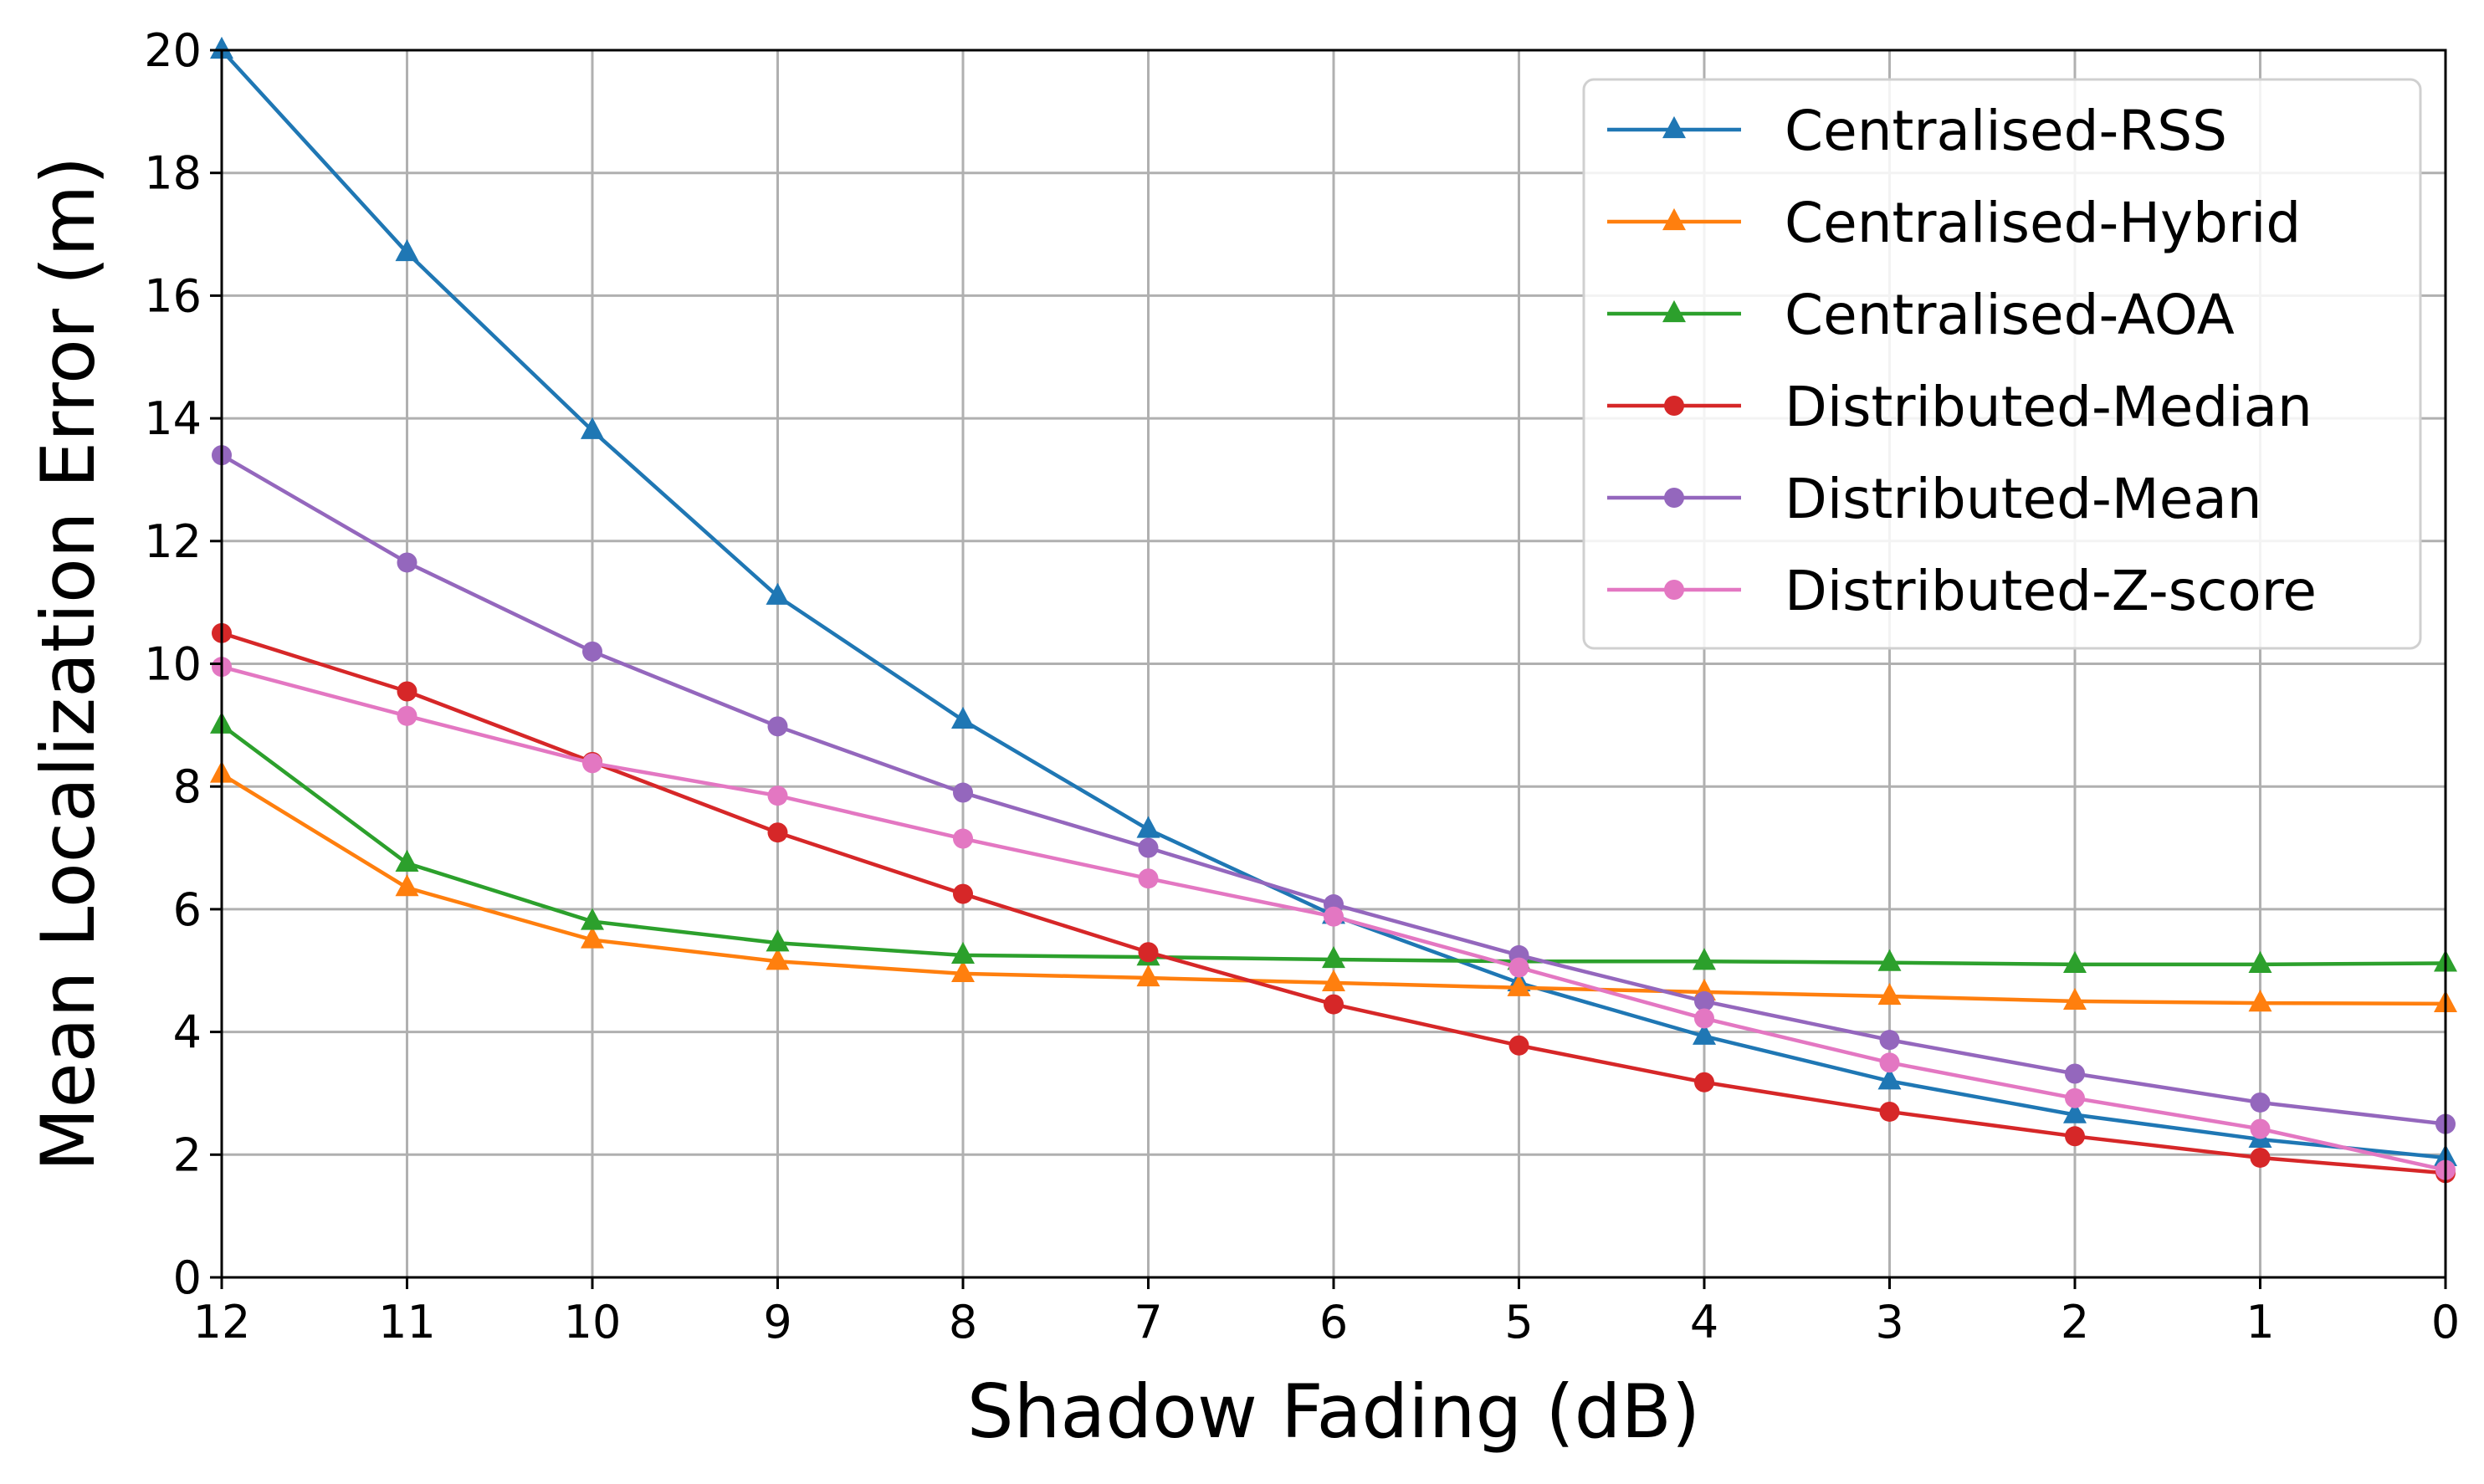  I want to click on y-tick-label: 20, so click(173, 50).